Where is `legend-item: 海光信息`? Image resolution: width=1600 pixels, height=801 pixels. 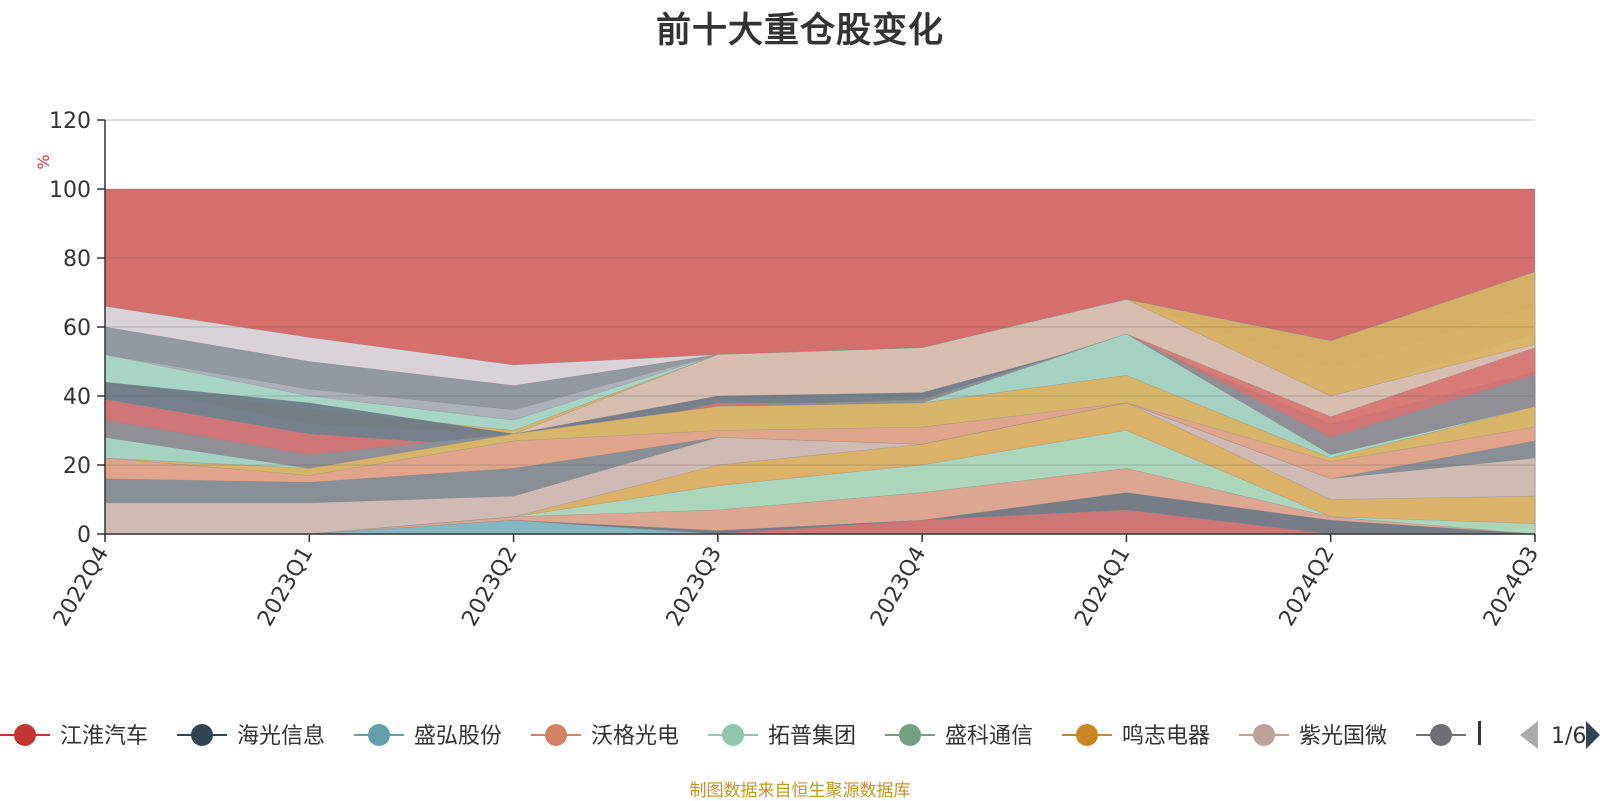 legend-item: 海光信息 is located at coordinates (251, 736).